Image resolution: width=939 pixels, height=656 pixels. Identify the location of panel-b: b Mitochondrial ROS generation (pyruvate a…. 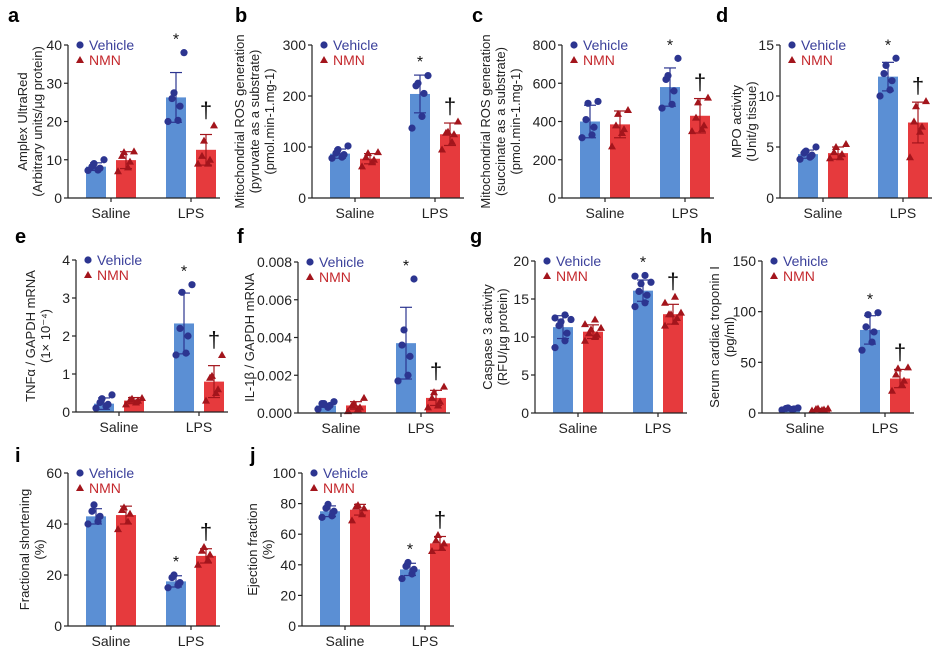
(348, 113).